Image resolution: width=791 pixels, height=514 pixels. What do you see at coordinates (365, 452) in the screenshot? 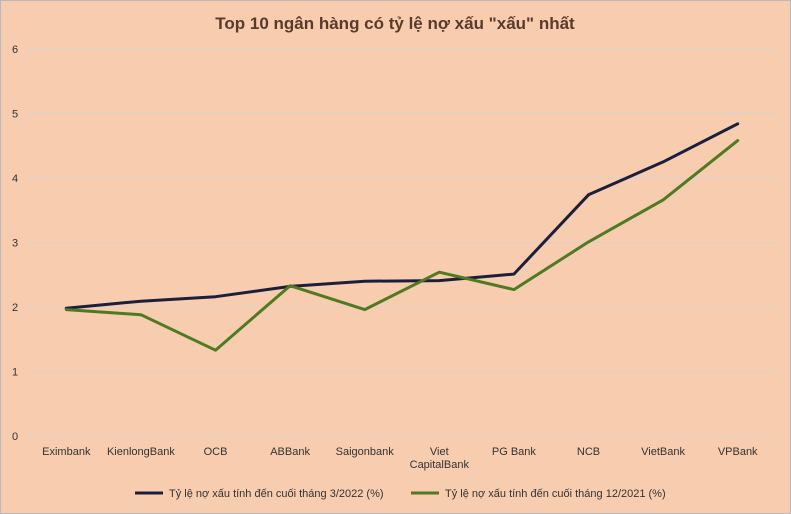
I see `x-tick-label: Saigonbank` at bounding box center [365, 452].